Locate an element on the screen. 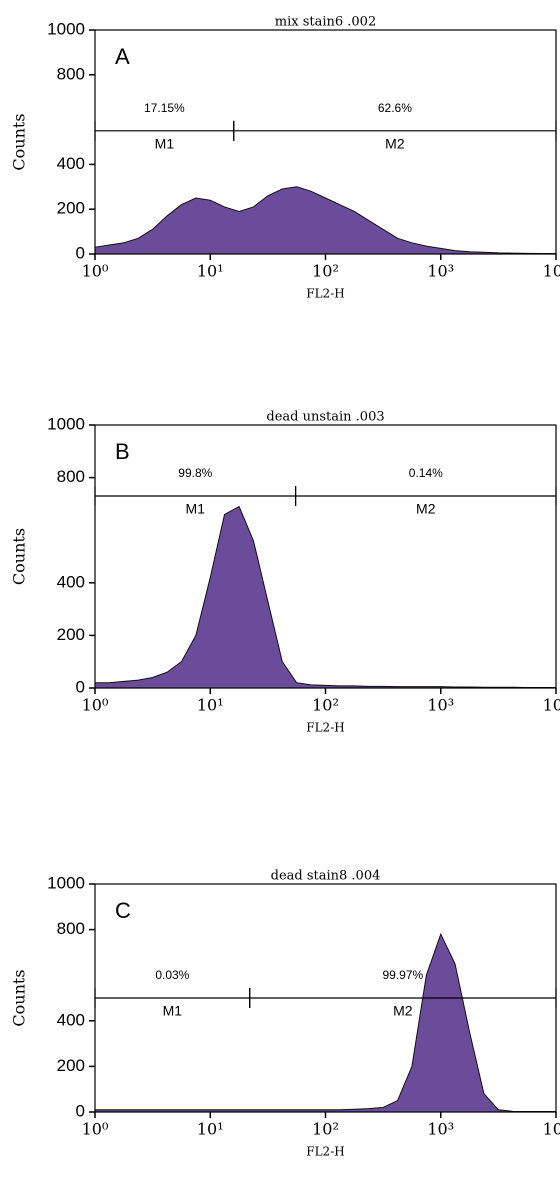  chart-title: mix stain6 .002 is located at coordinates (325, 22).